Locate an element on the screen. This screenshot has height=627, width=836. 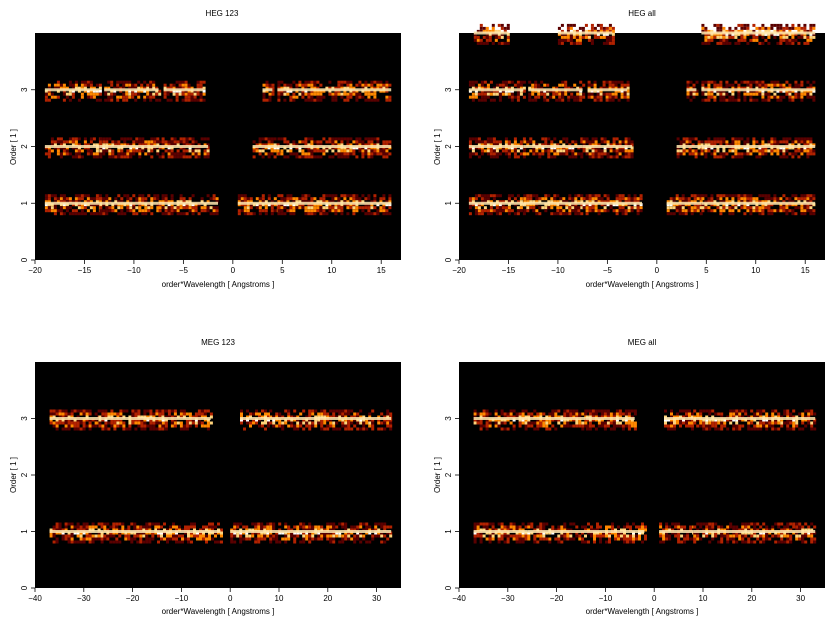
x-tick-label: 15 is located at coordinates (805, 270).